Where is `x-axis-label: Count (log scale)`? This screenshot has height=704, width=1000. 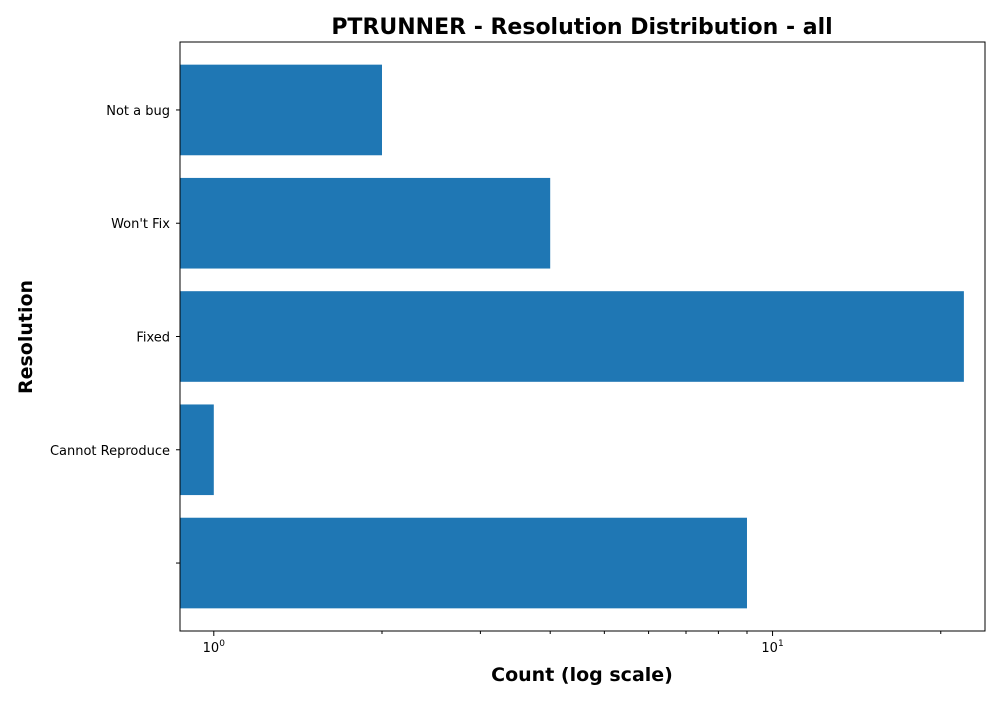
x-axis-label: Count (log scale) is located at coordinates (582, 675).